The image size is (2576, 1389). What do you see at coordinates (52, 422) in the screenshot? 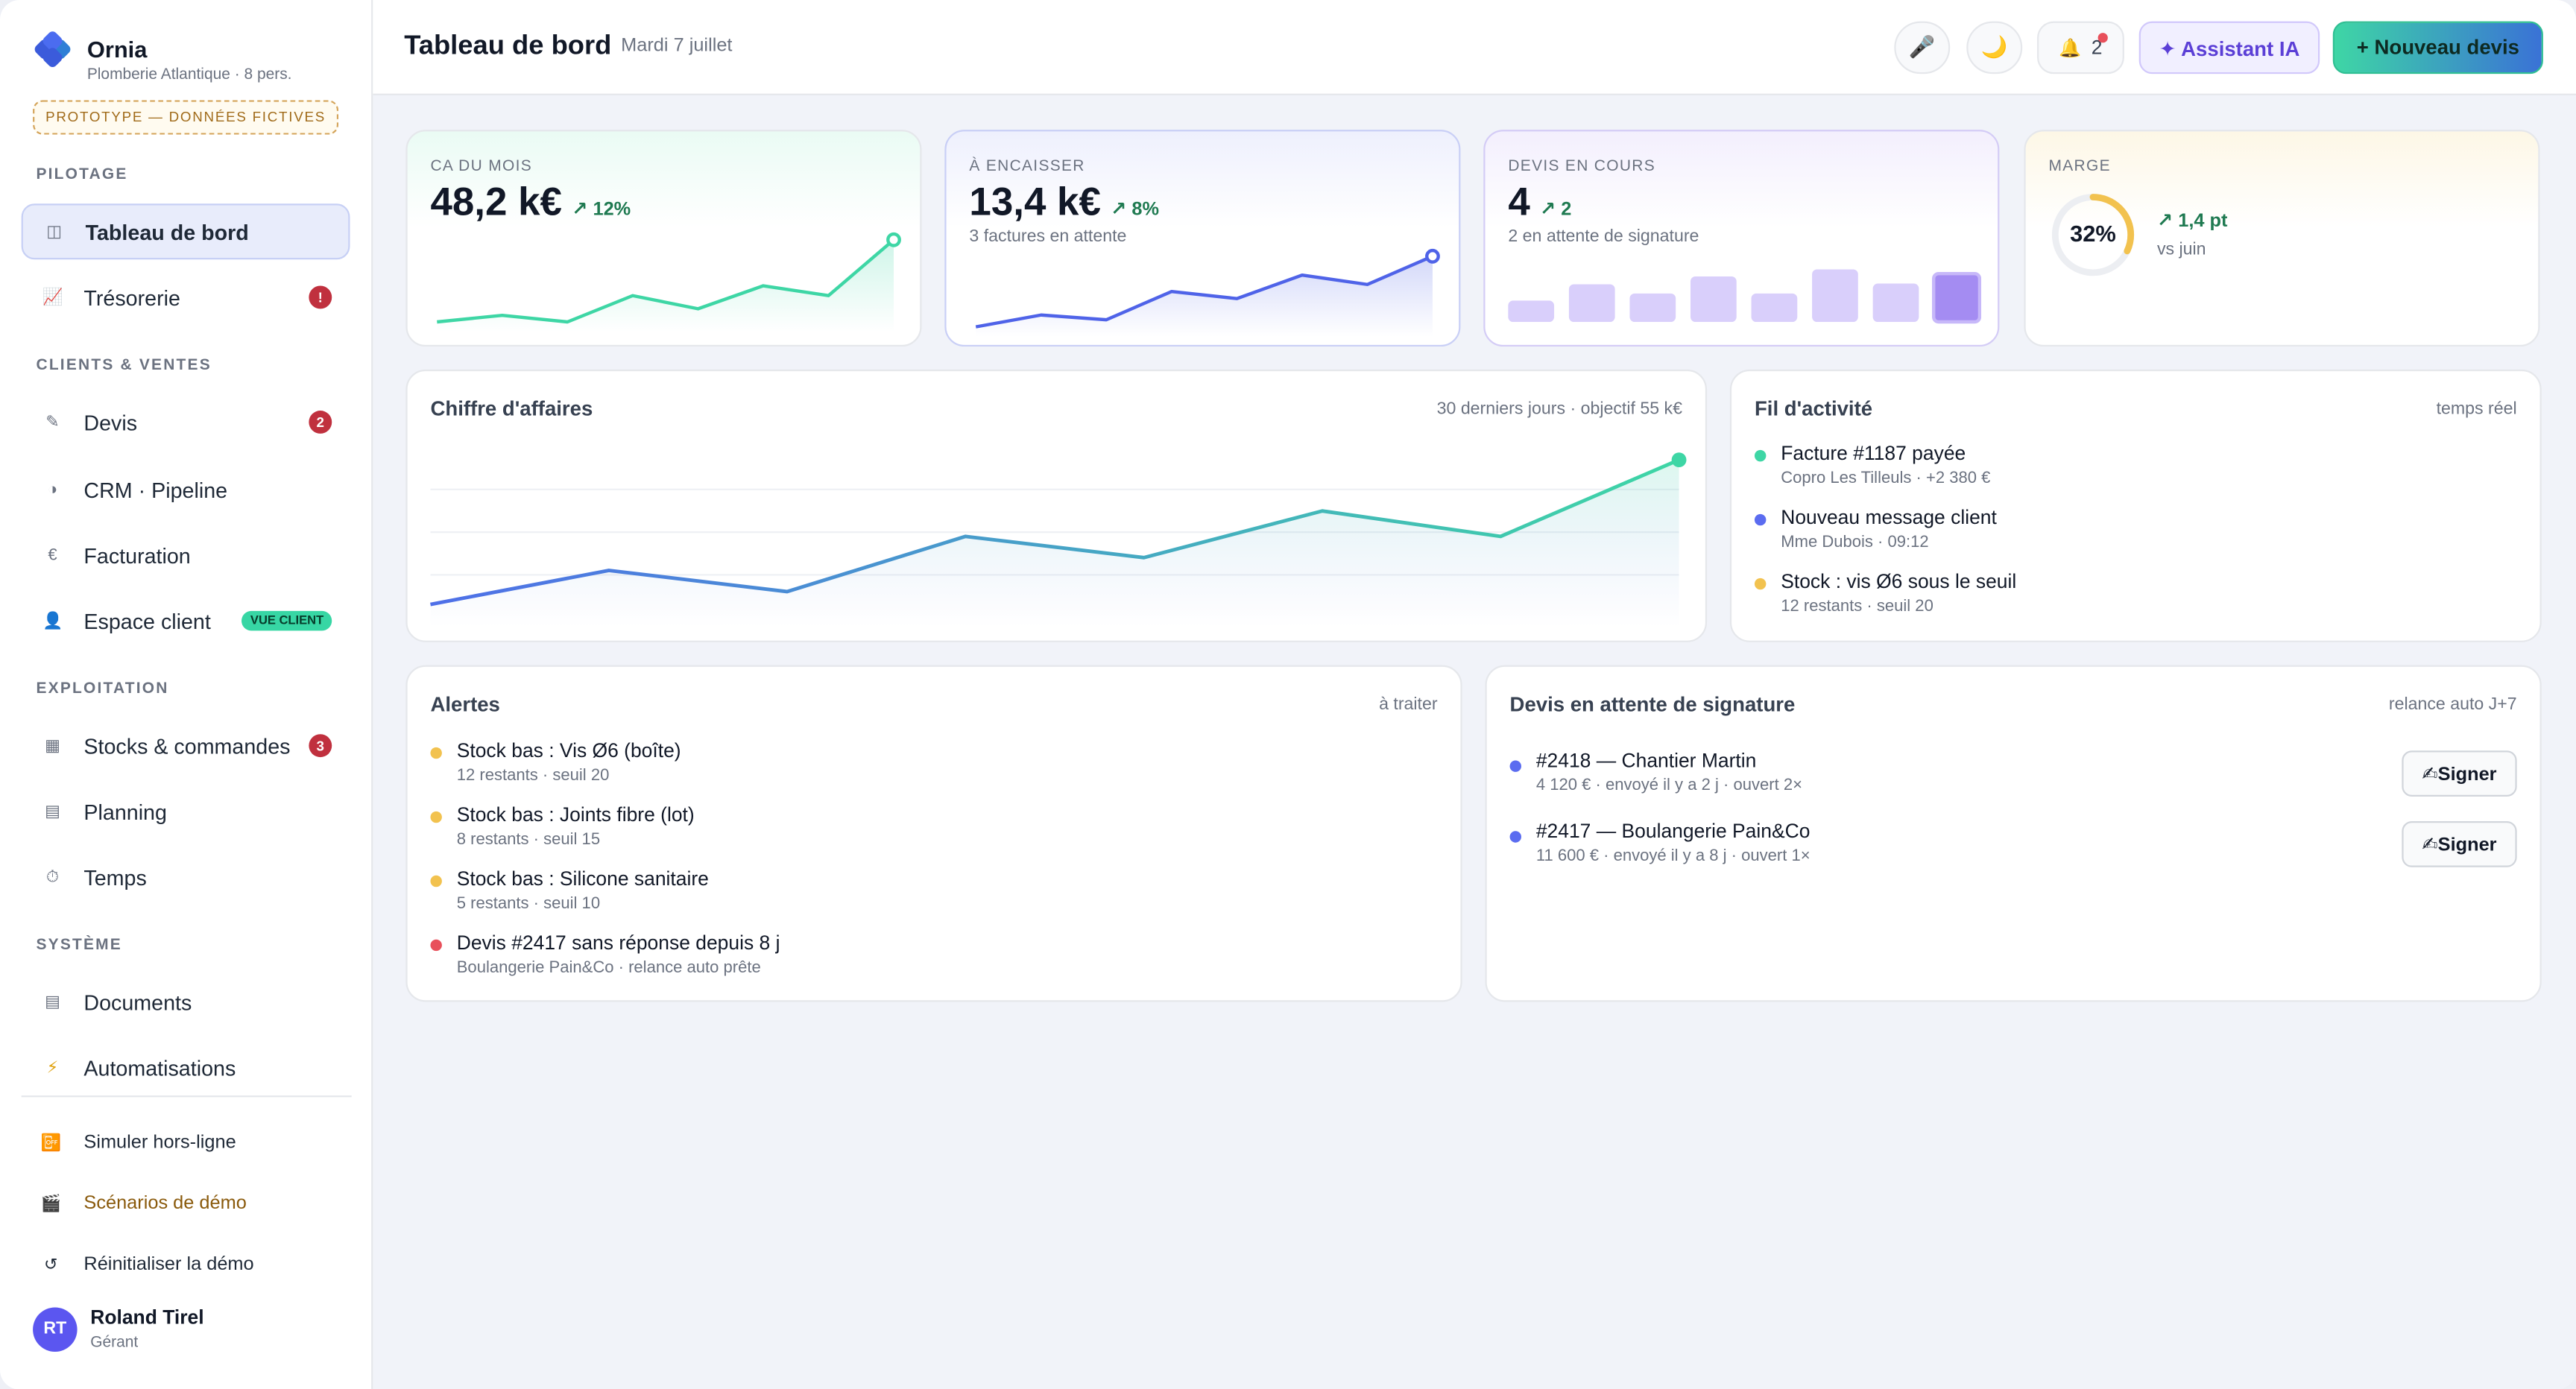
I see `pencil-icon: ✎` at bounding box center [52, 422].